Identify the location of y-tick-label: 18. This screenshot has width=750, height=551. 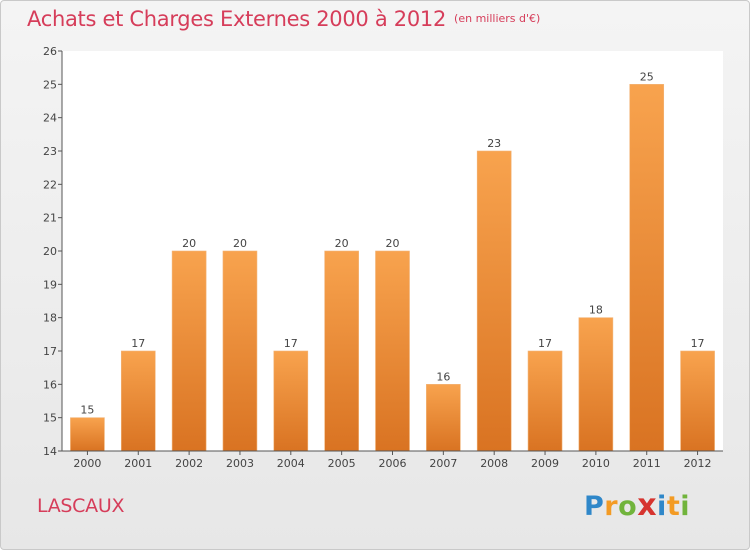
(50, 318).